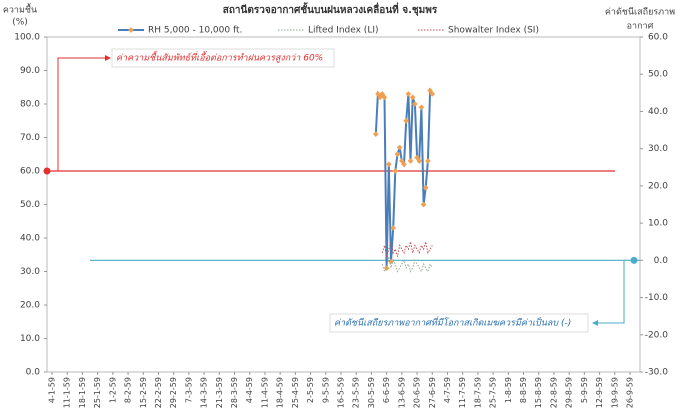  What do you see at coordinates (195, 31) in the screenshot?
I see `legend-label: RH 5,000 - 10,000 ft.` at bounding box center [195, 31].